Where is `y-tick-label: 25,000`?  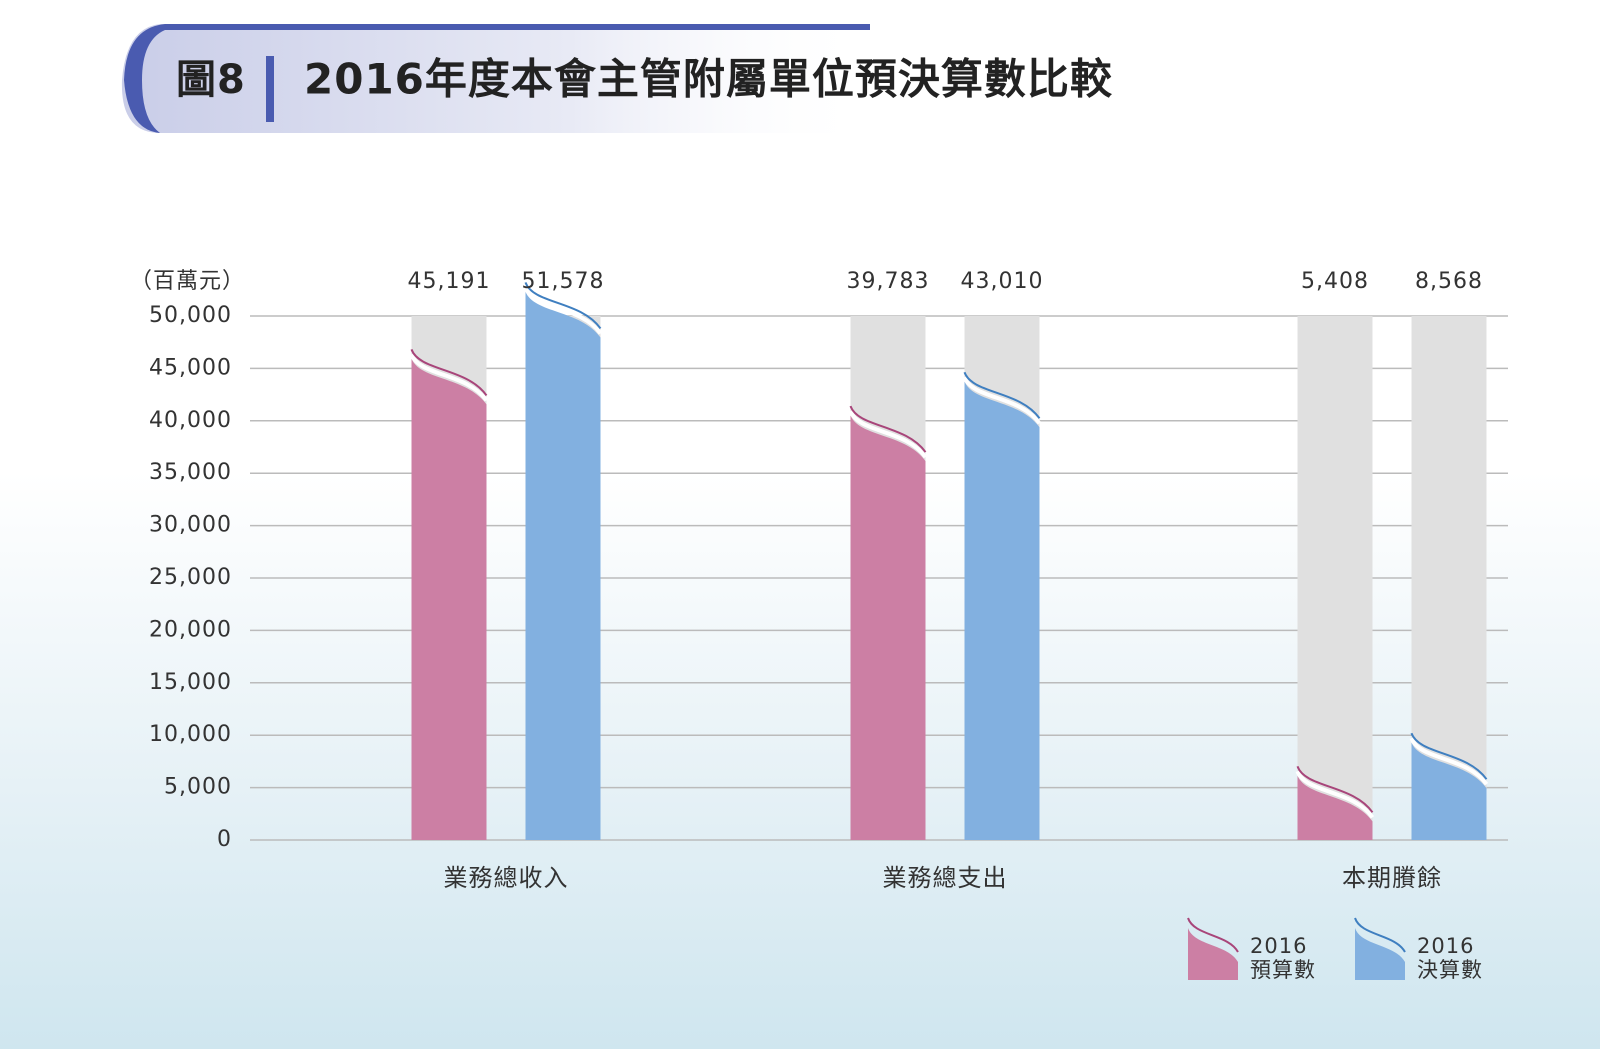 y-tick-label: 25,000 is located at coordinates (190, 577).